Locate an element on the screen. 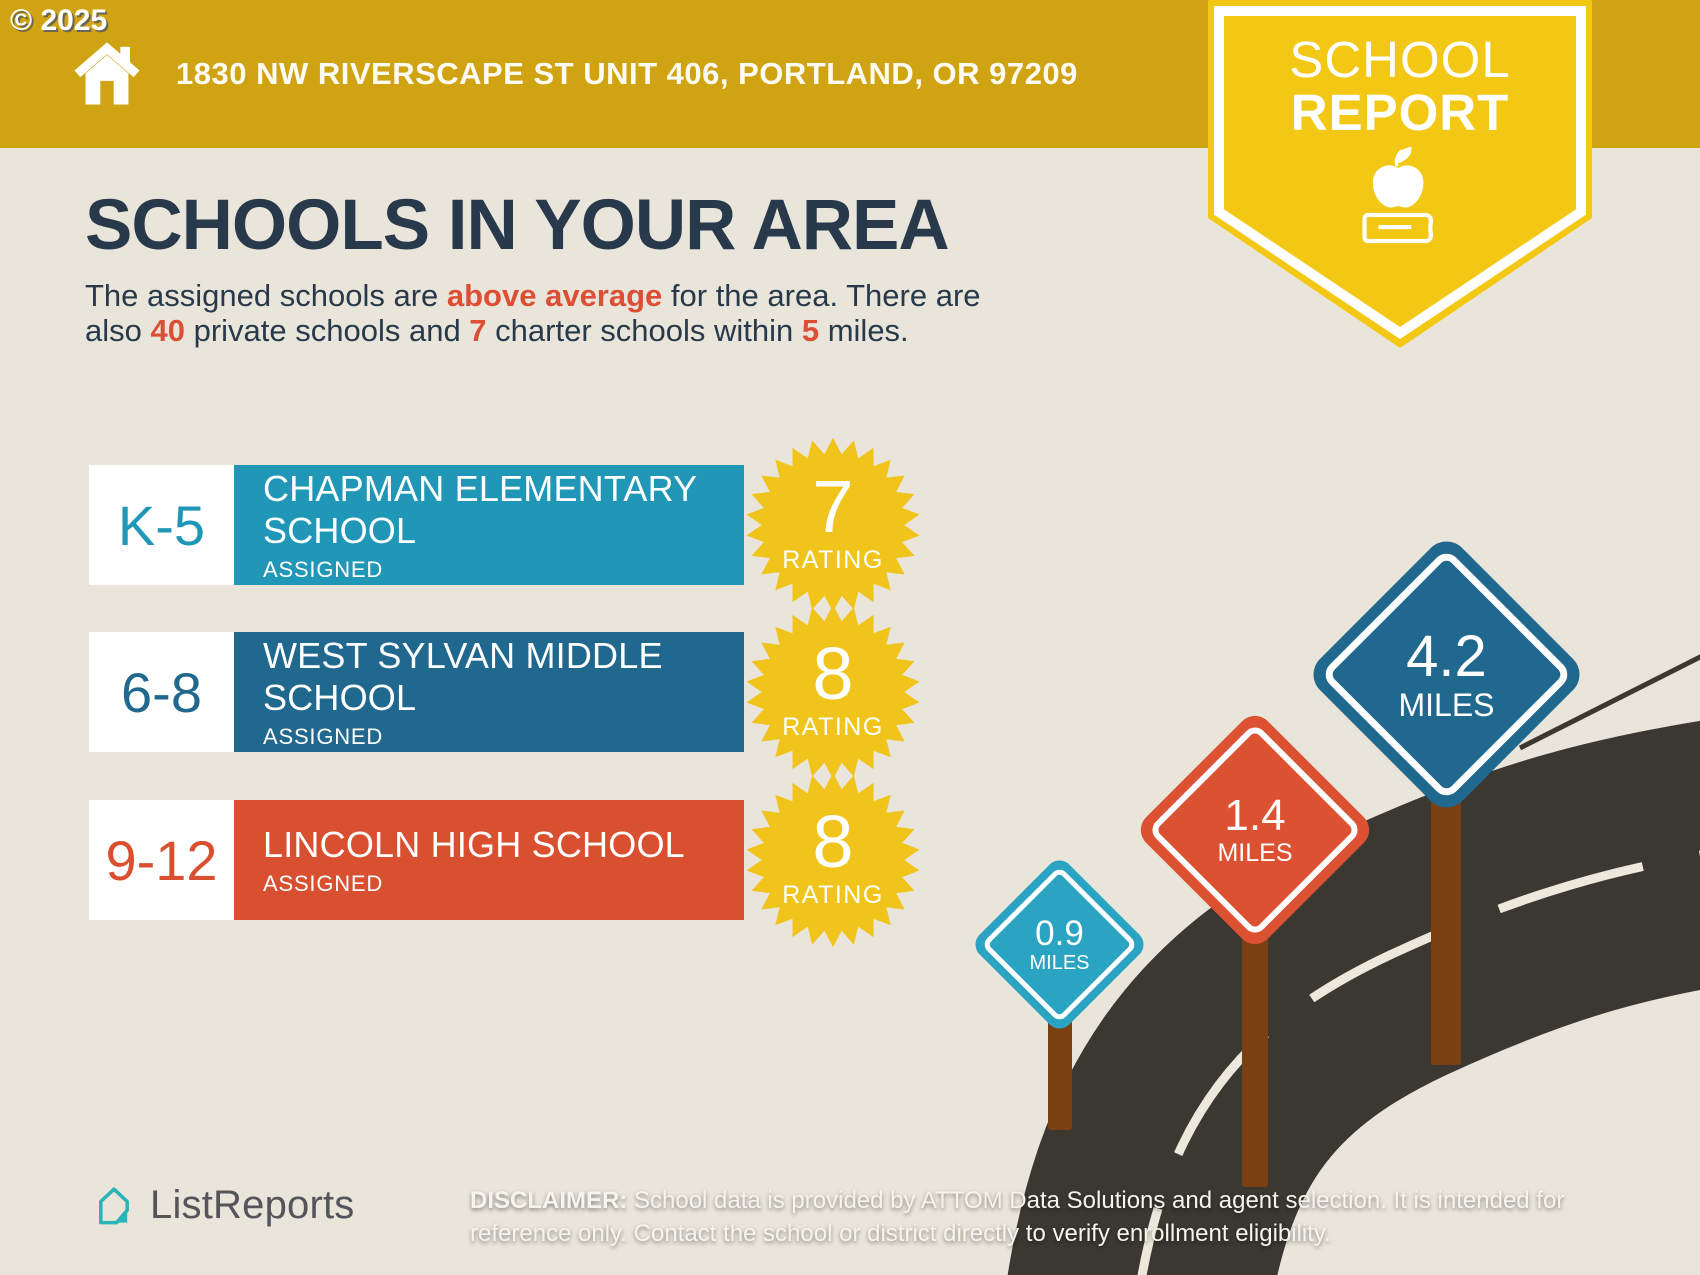  copyright-watermark: © 2025 is located at coordinates (59, 20).